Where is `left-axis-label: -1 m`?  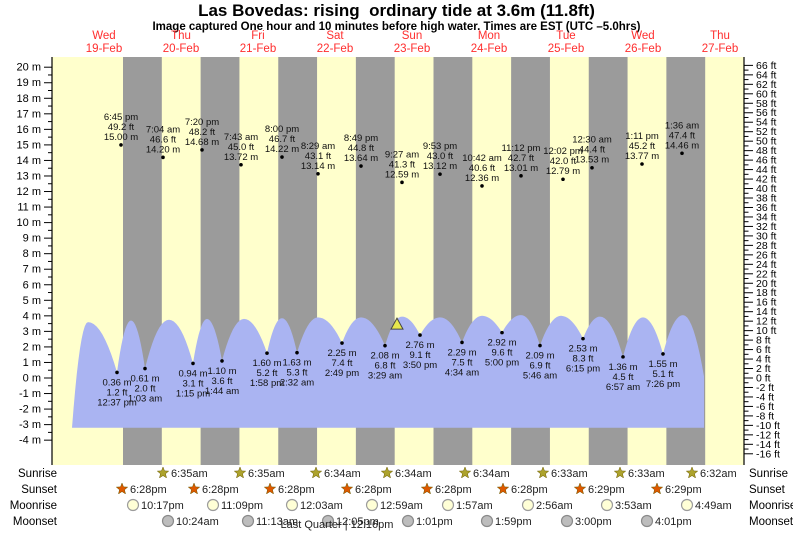 left-axis-label: -1 m is located at coordinates (30, 394).